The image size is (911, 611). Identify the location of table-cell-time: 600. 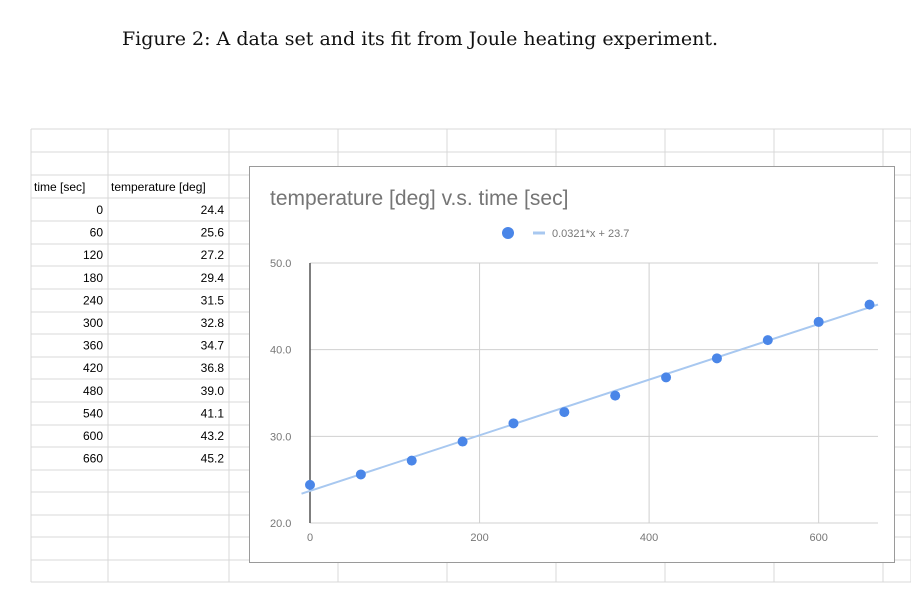
(93, 436).